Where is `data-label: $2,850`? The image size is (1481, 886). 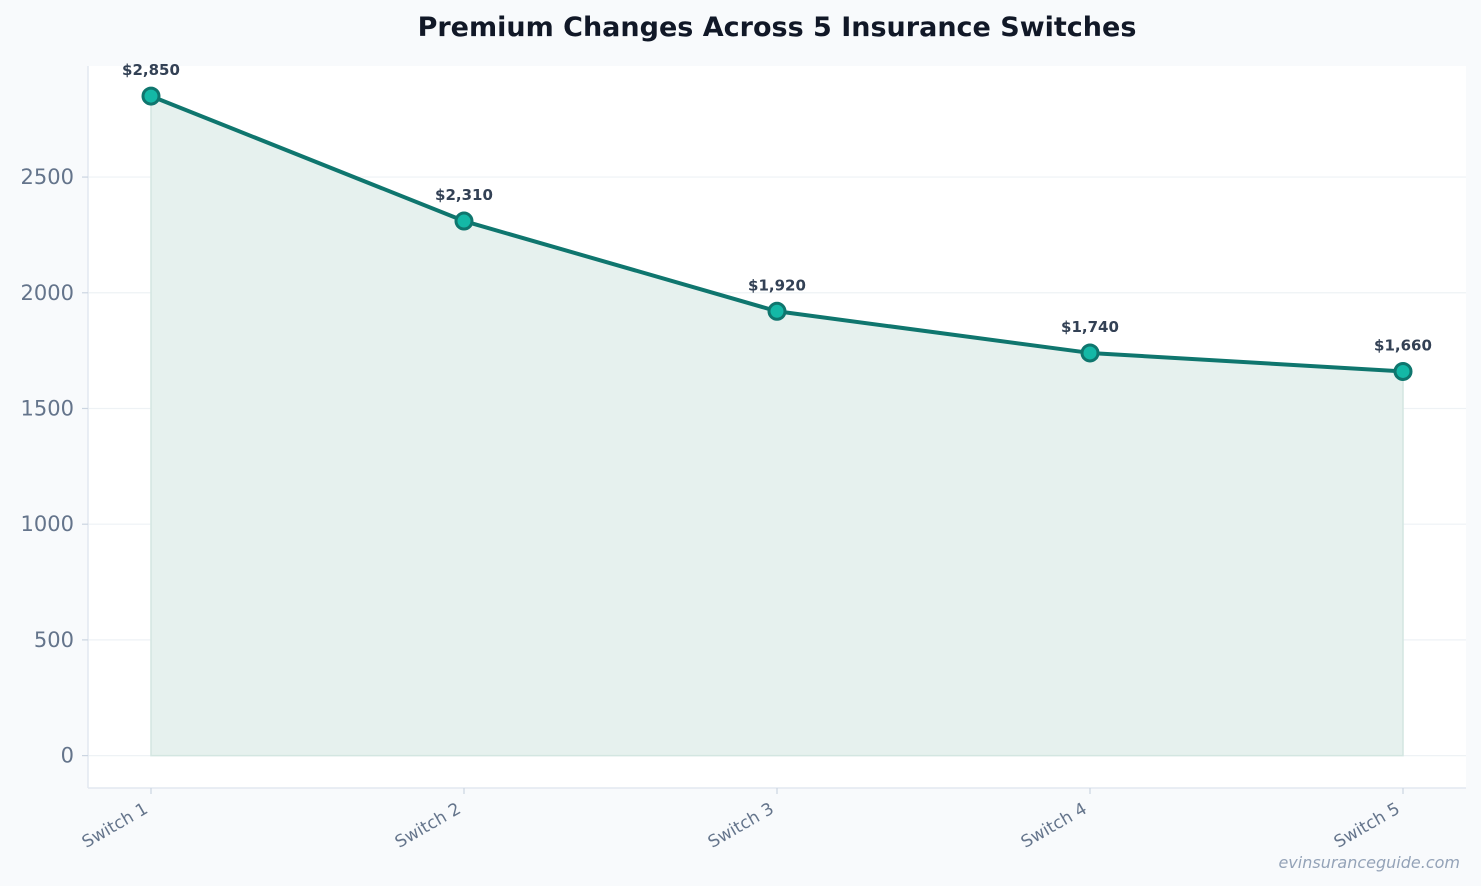
data-label: $2,850 is located at coordinates (151, 70).